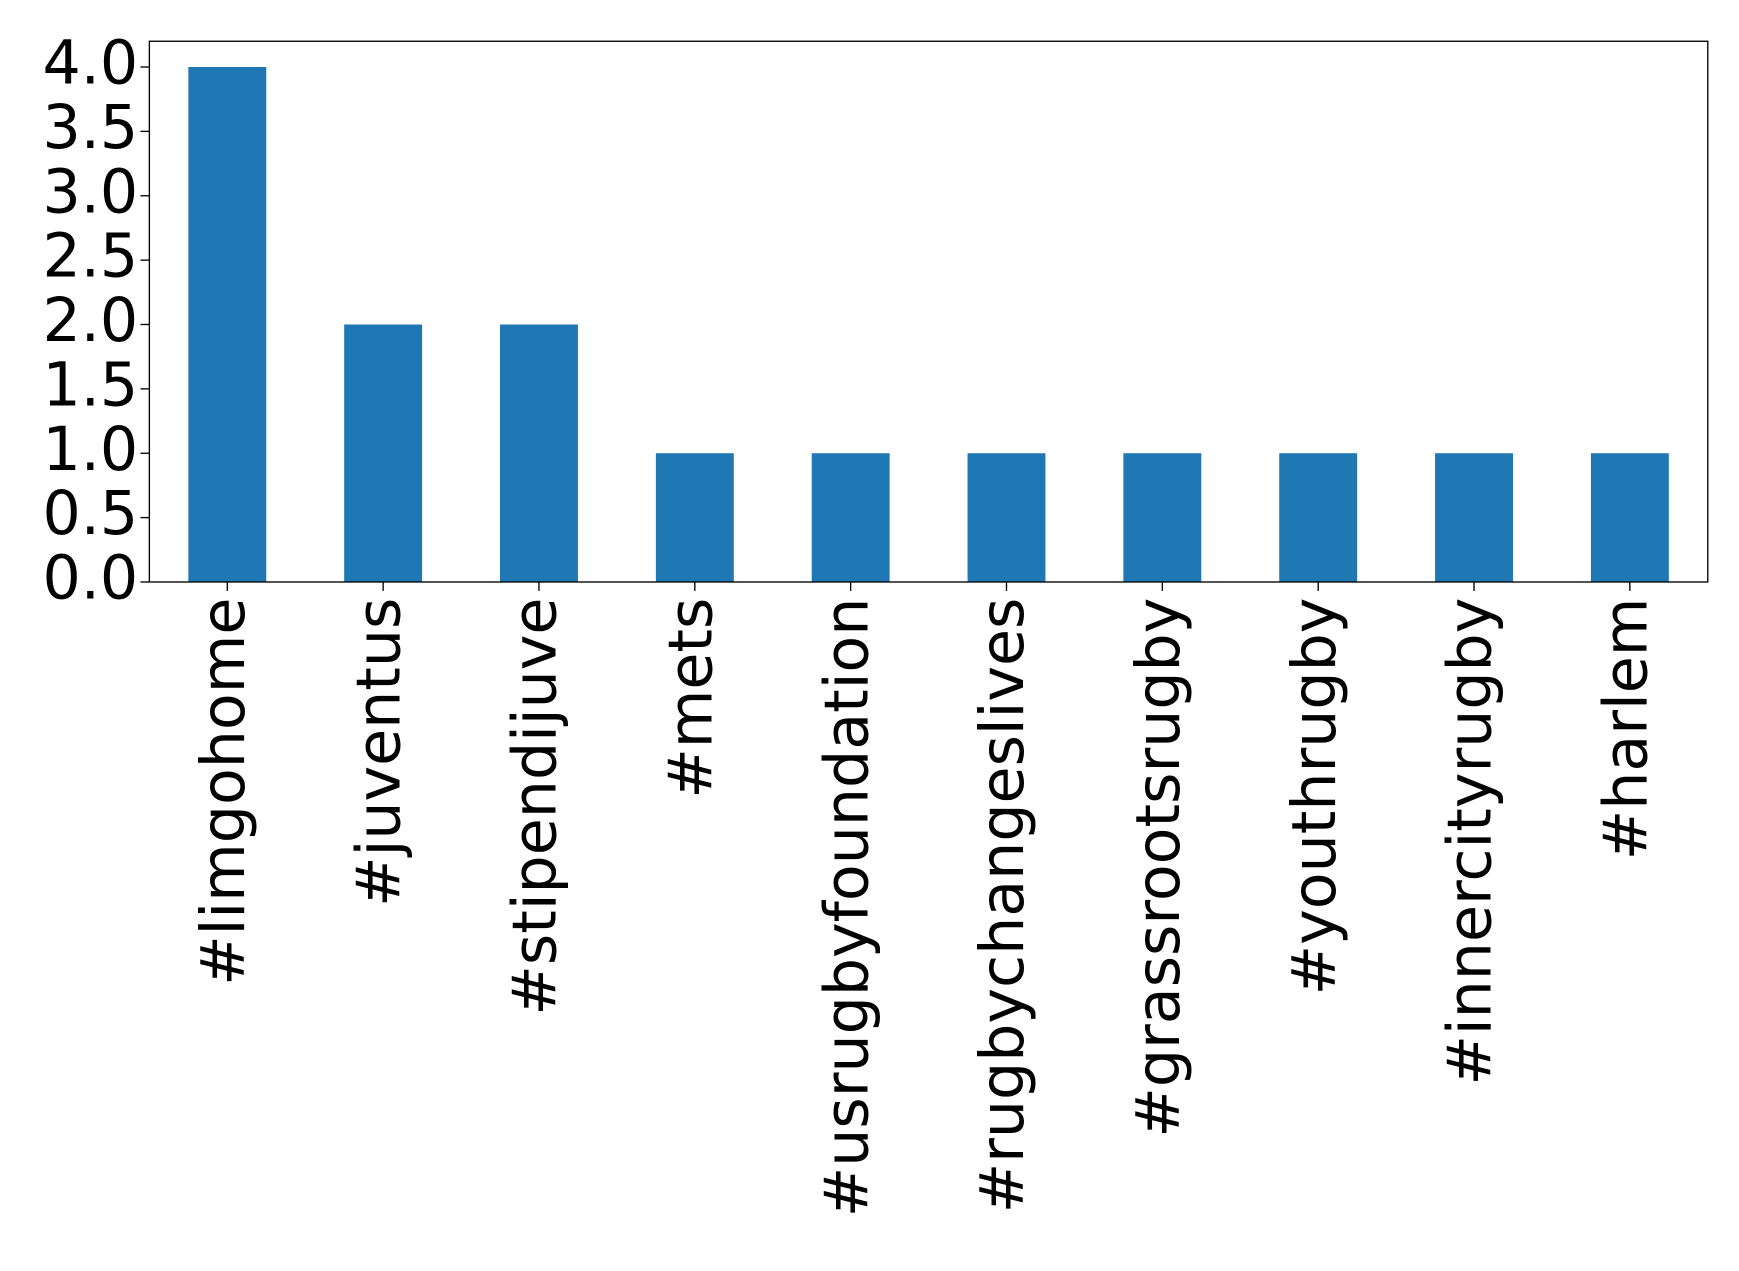 Image resolution: width=1739 pixels, height=1271 pixels. Describe the element at coordinates (1315, 797) in the screenshot. I see `x-tick-label: #youthrugby` at that location.